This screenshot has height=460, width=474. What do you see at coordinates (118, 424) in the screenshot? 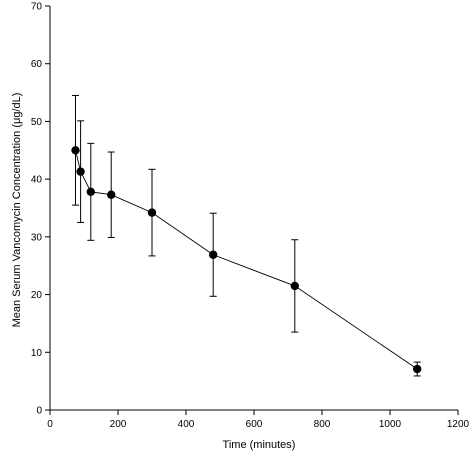
I see `x-tick-label: 200` at bounding box center [118, 424].